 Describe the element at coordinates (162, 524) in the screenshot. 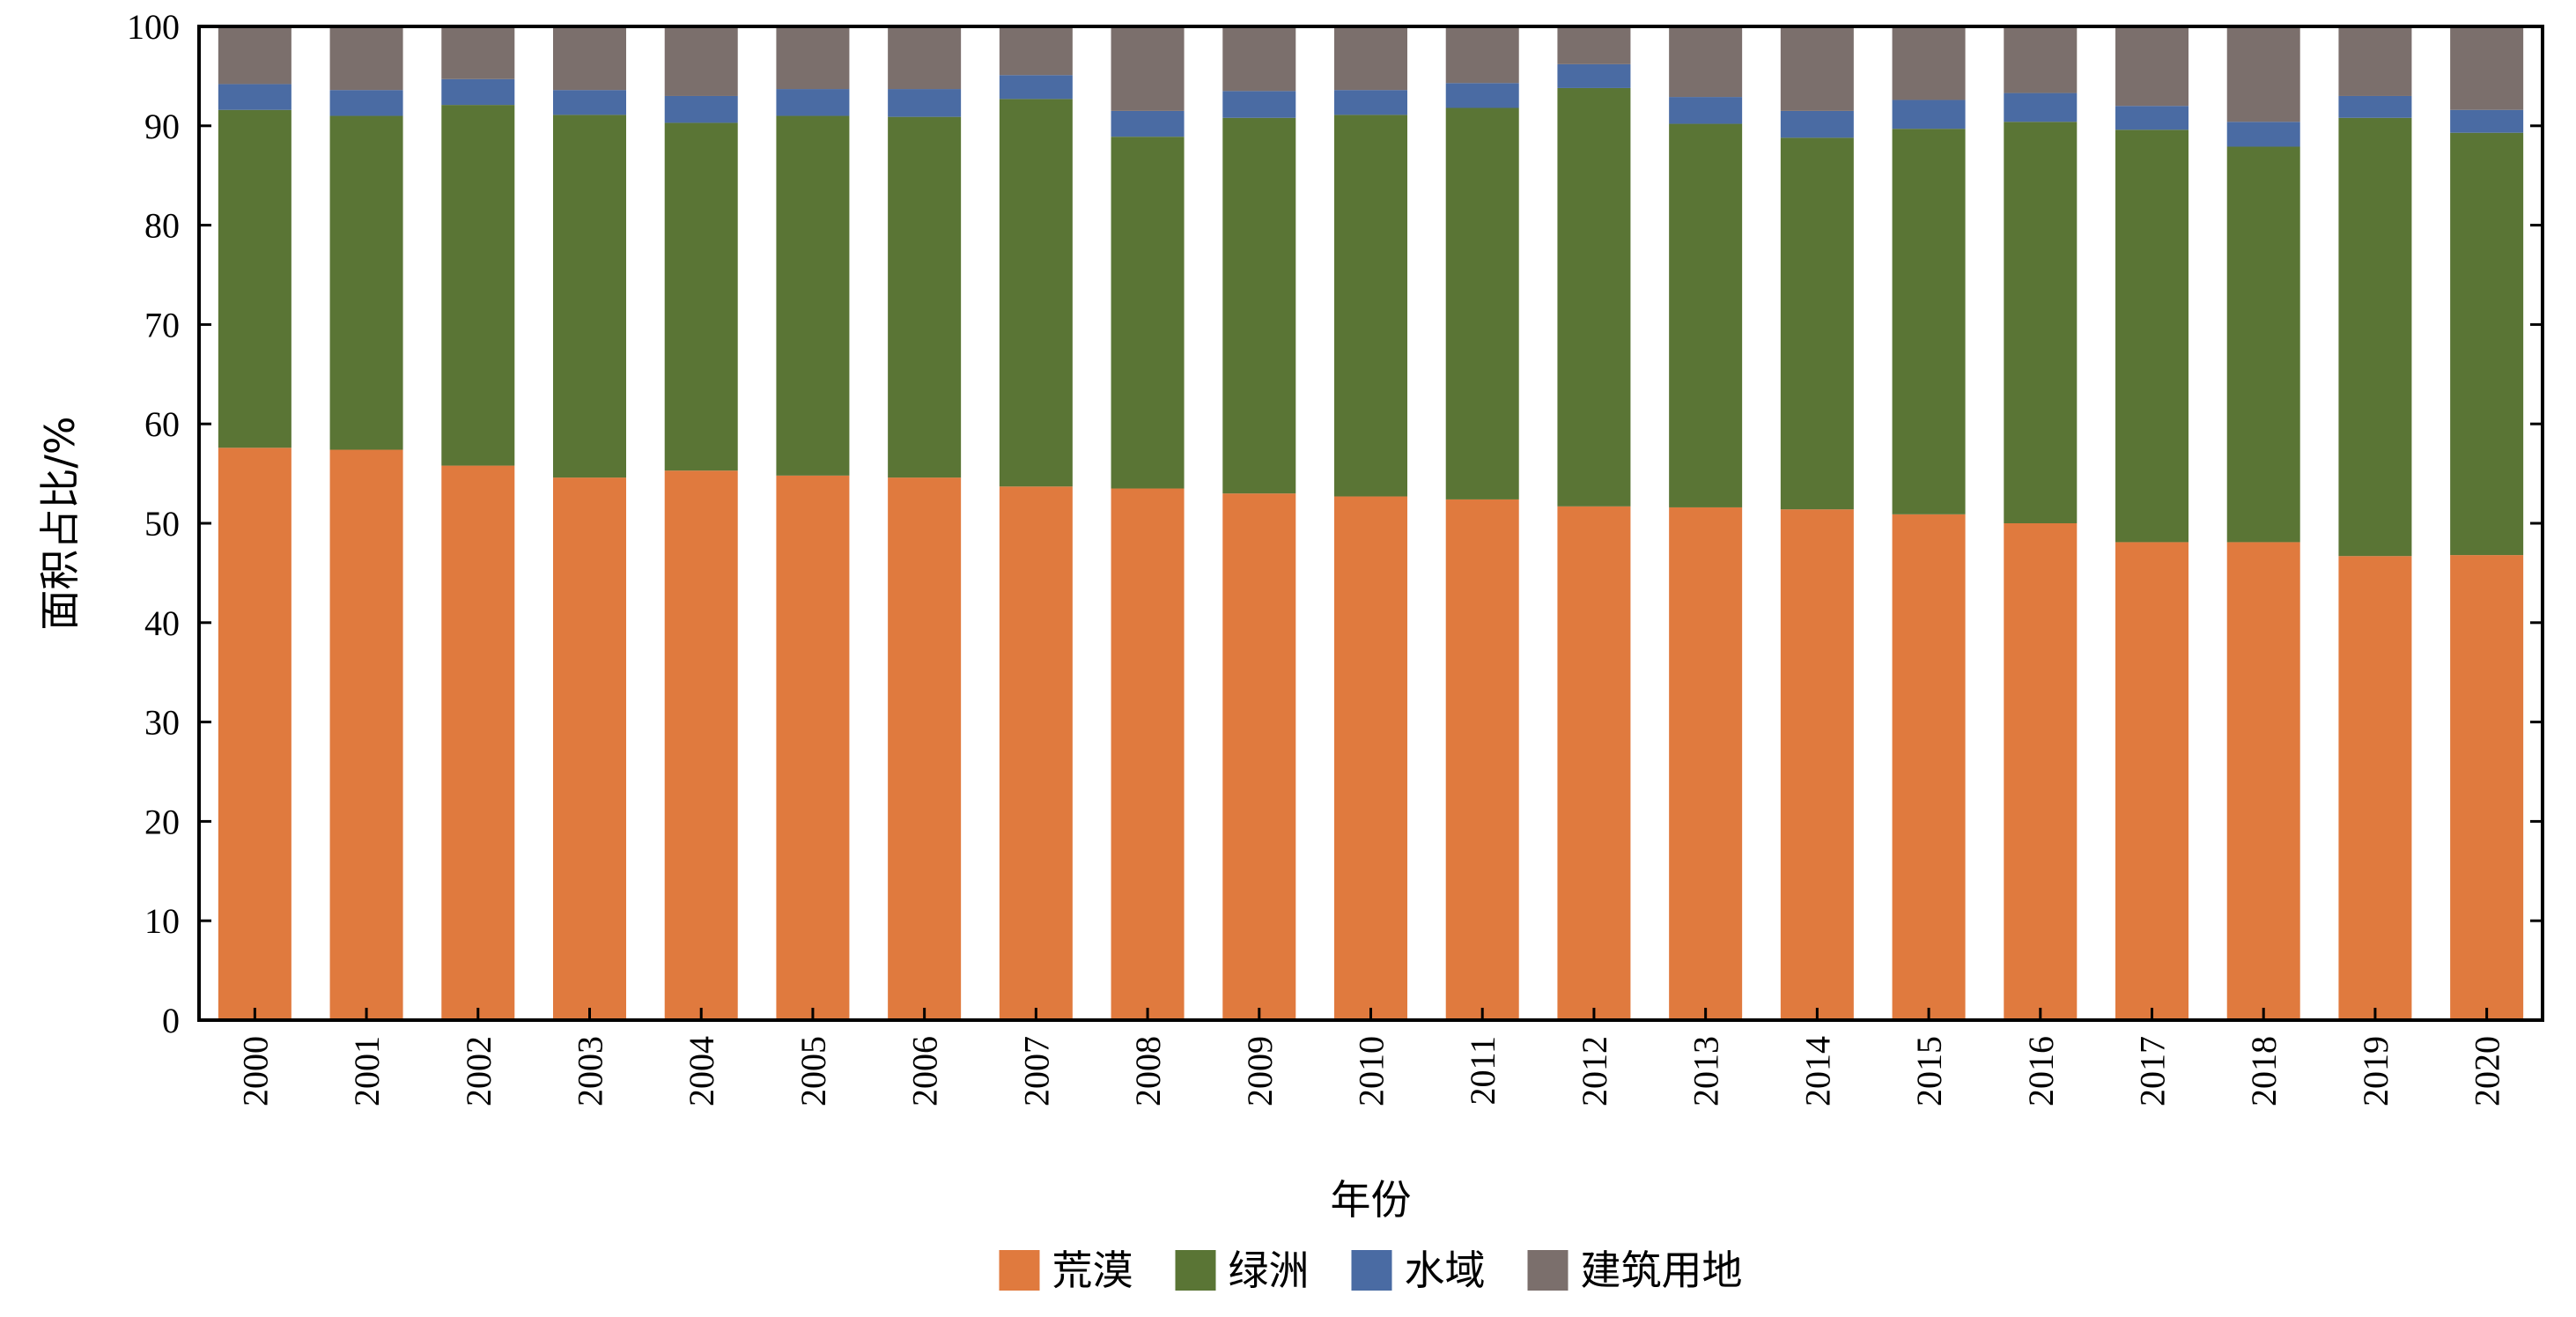

I see `y-tick-label: 50` at that location.